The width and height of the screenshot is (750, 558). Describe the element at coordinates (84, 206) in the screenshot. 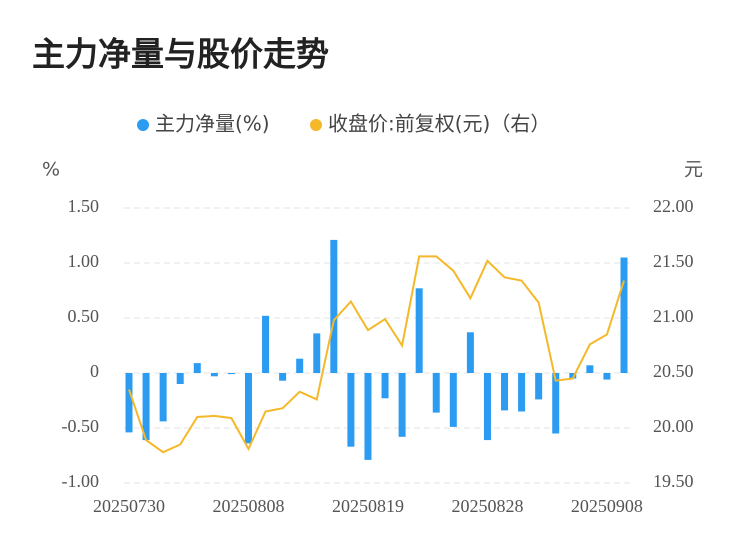

I see `y-tick-label: 1.50` at that location.